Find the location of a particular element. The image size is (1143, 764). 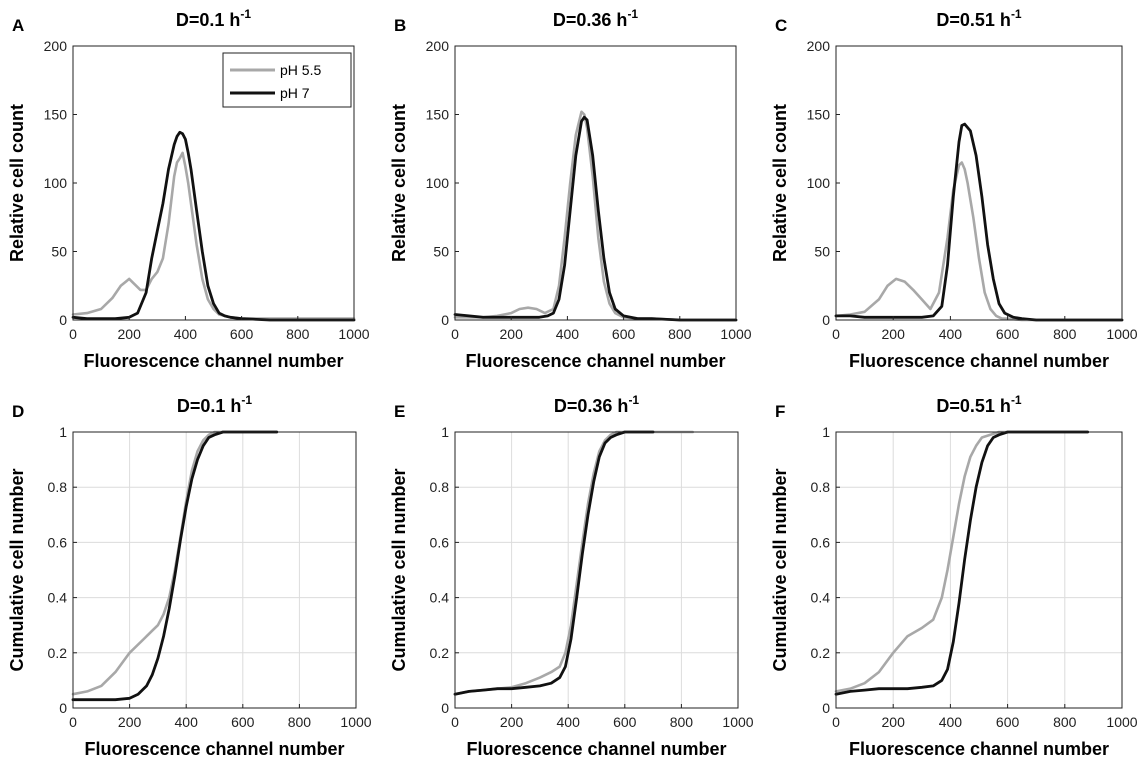

y-tick-label: 0.8 is located at coordinates (58, 487).